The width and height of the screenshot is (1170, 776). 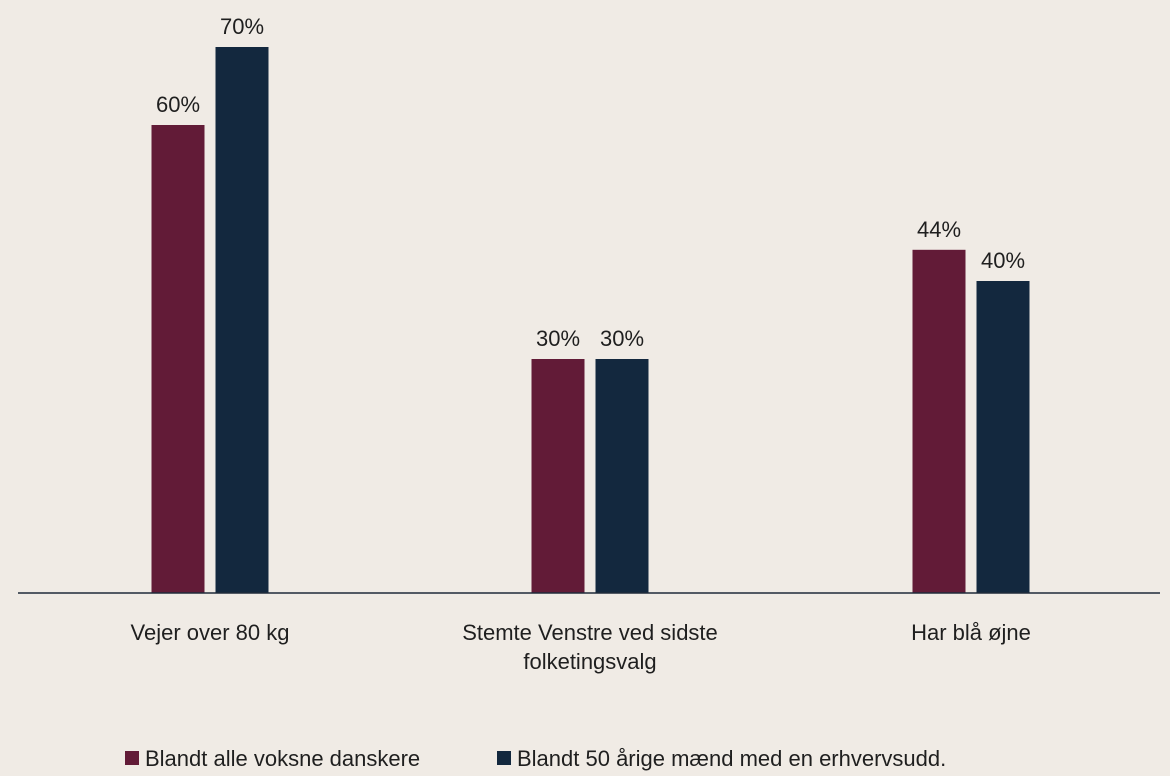 What do you see at coordinates (939, 229) in the screenshot?
I see `data-label-s1-c3: 44%` at bounding box center [939, 229].